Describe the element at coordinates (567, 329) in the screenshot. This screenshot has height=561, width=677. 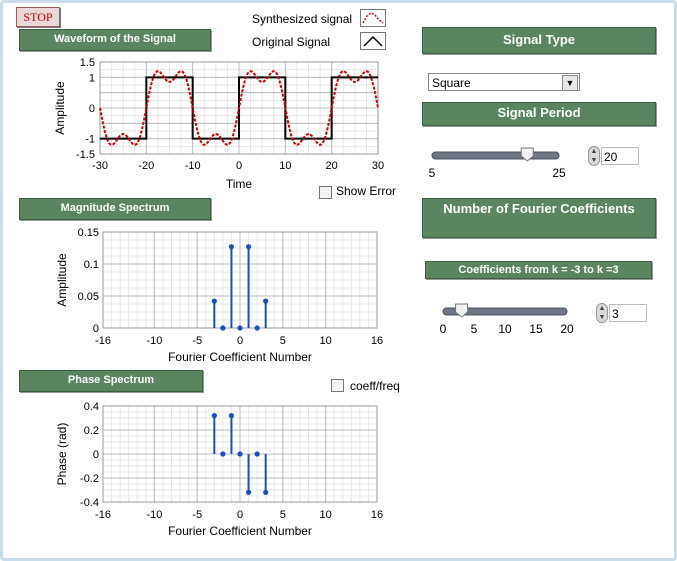
I see `fourier-slider-tick-label: 20` at that location.